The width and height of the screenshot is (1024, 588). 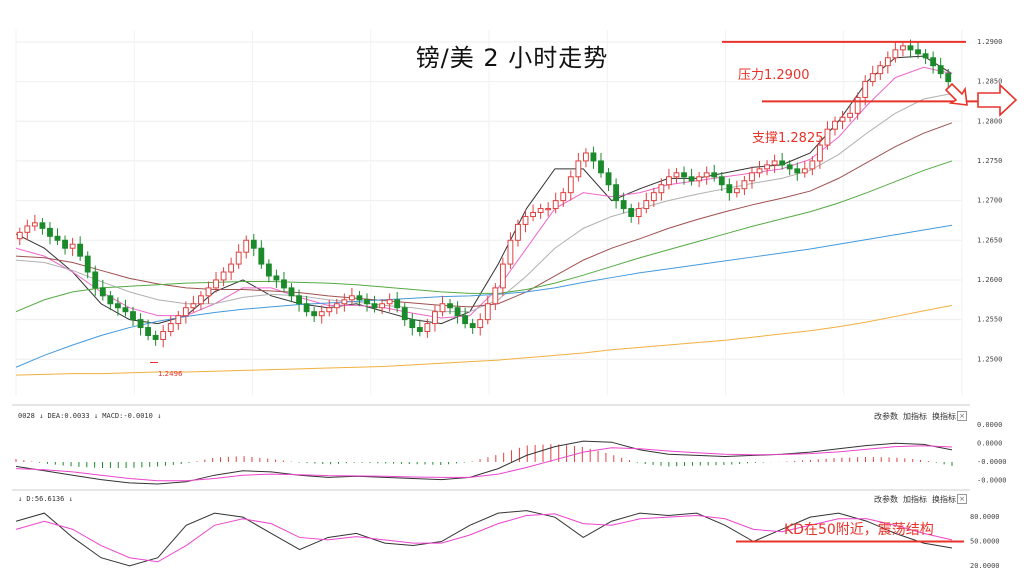 What do you see at coordinates (859, 530) in the screenshot?
I see `kd-note: KD在50附近，震荡结构` at bounding box center [859, 530].